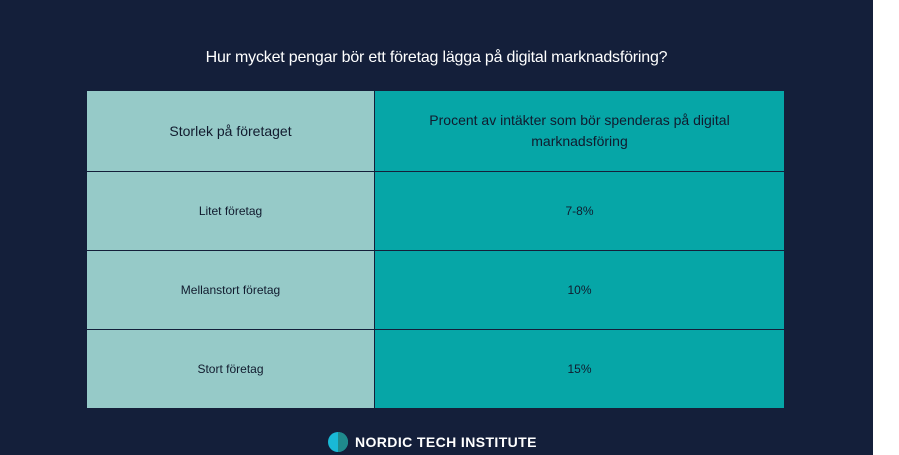 Image resolution: width=899 pixels, height=455 pixels. I want to click on brand-logo: NORDIC TECH INSTITUTE, so click(432, 442).